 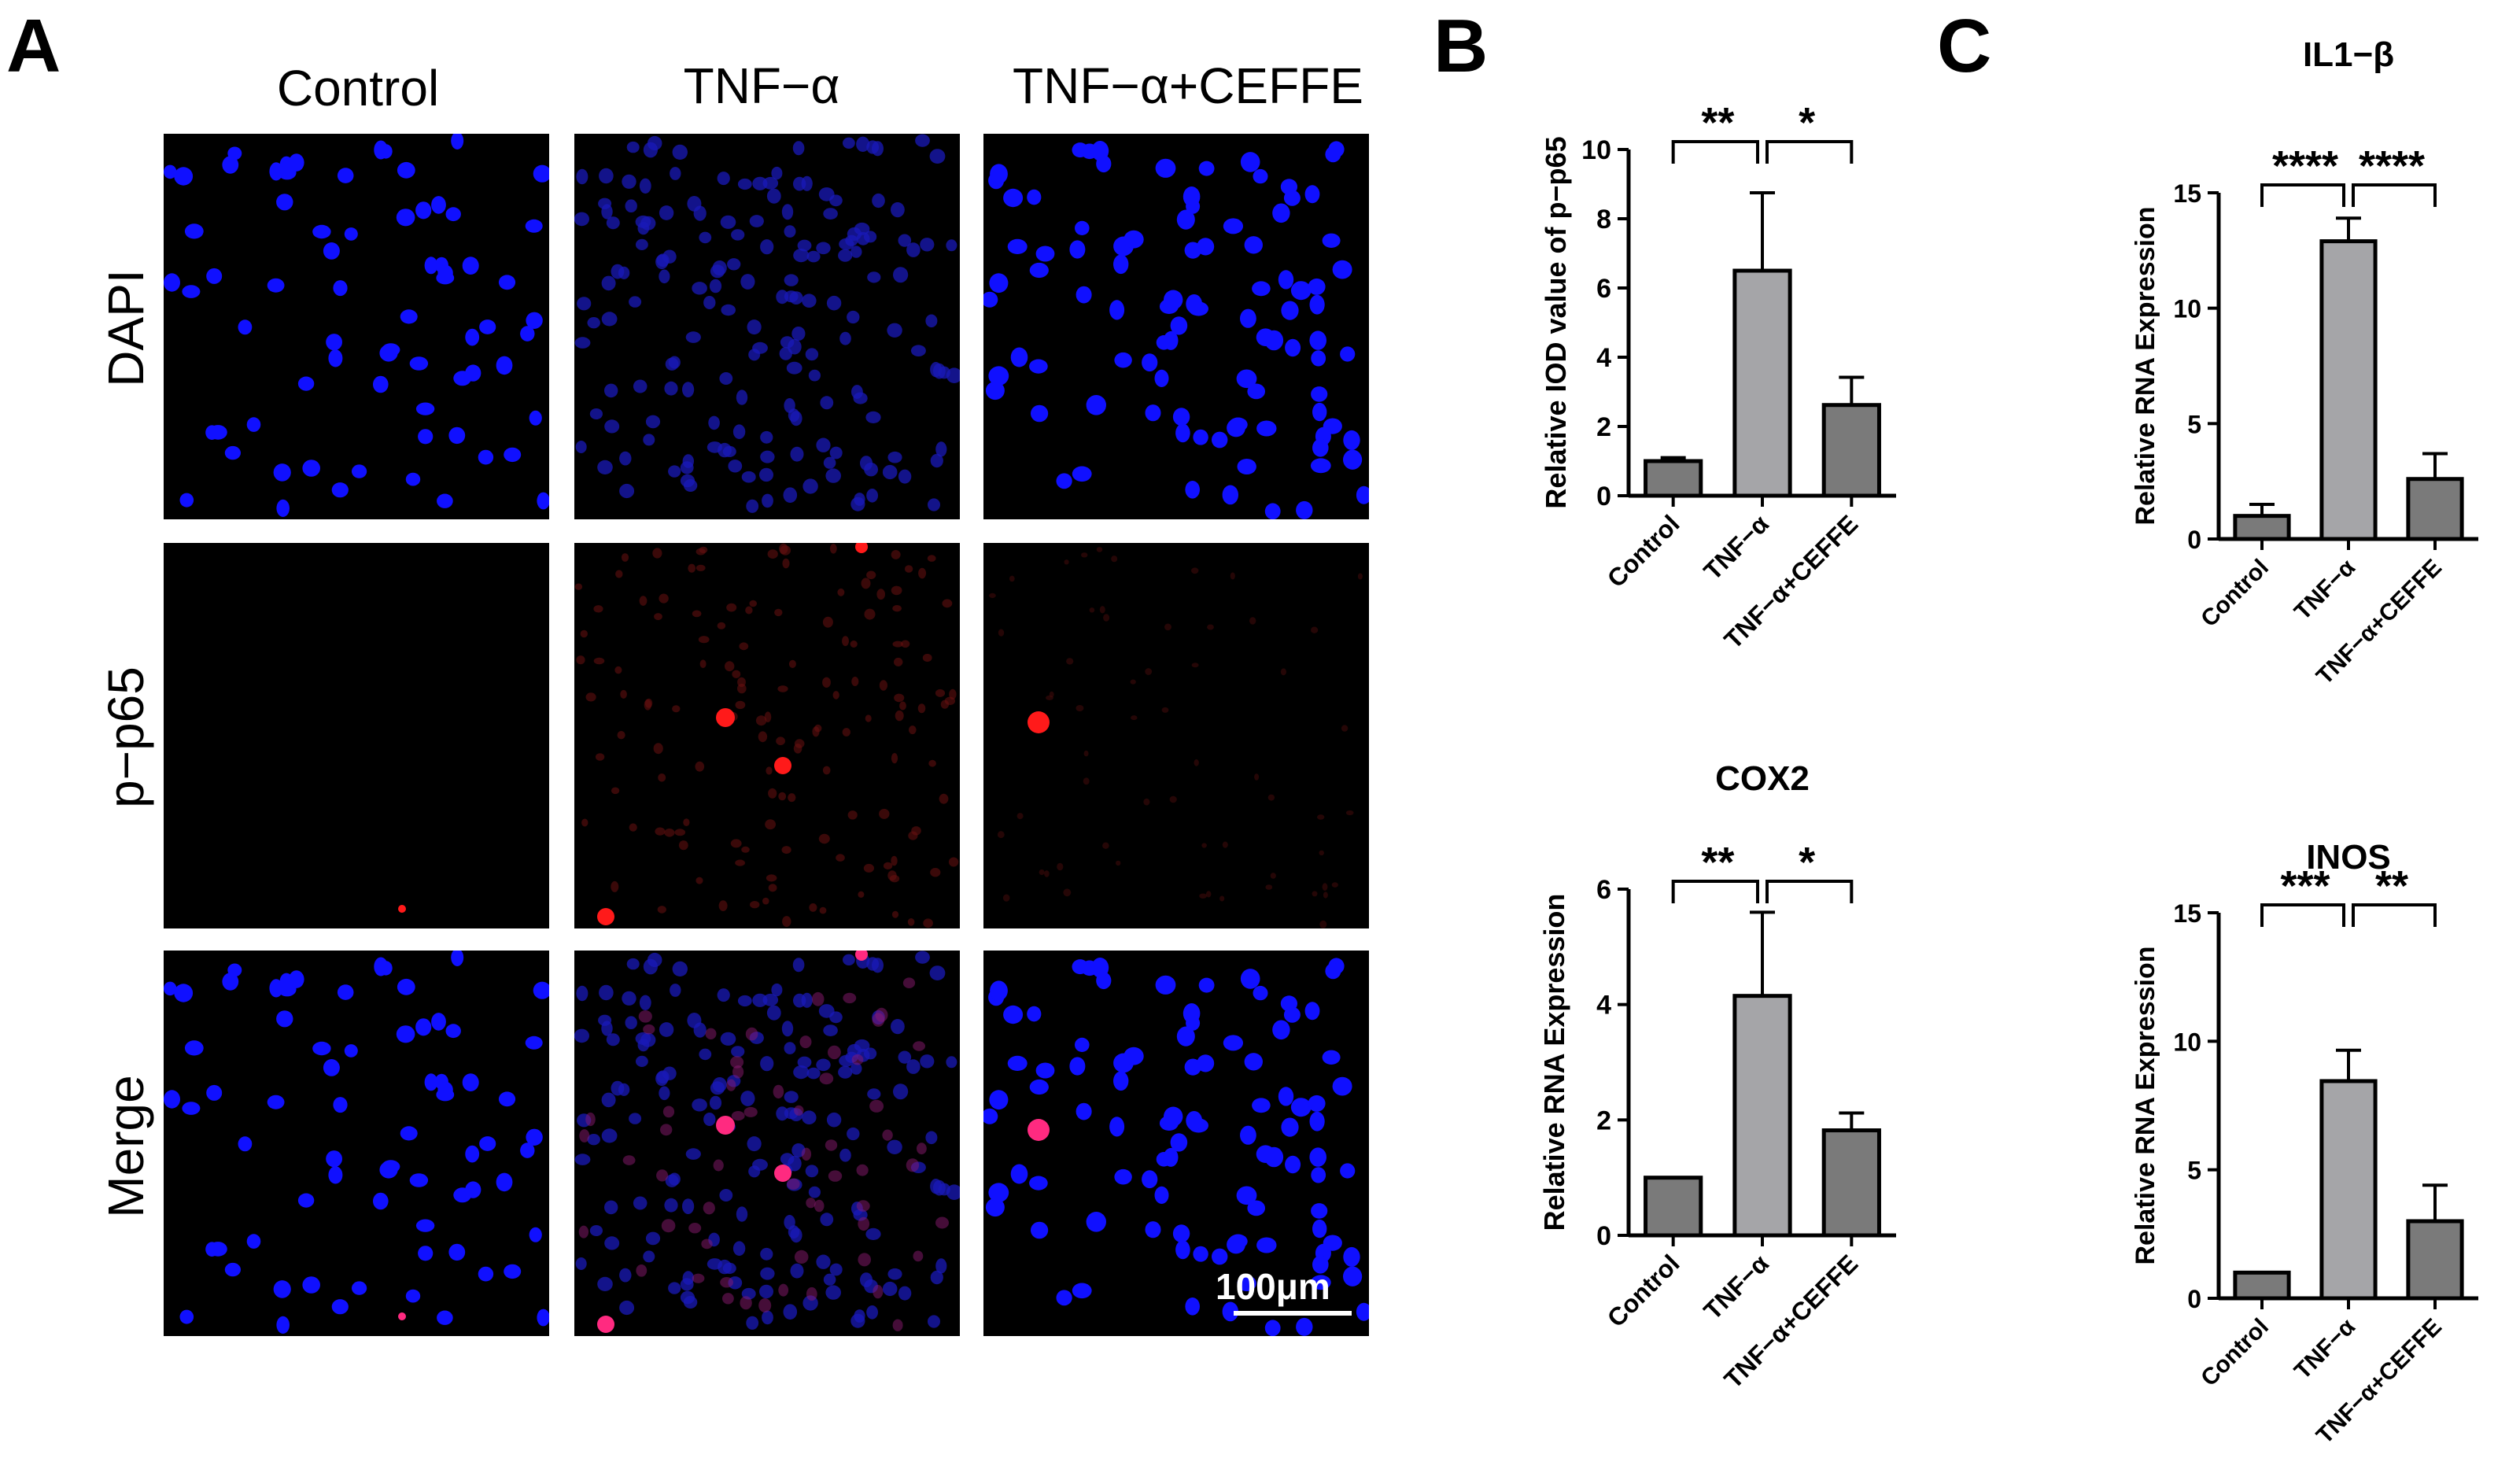 I want to click on panel-letter-c: C, so click(x=1964, y=46).